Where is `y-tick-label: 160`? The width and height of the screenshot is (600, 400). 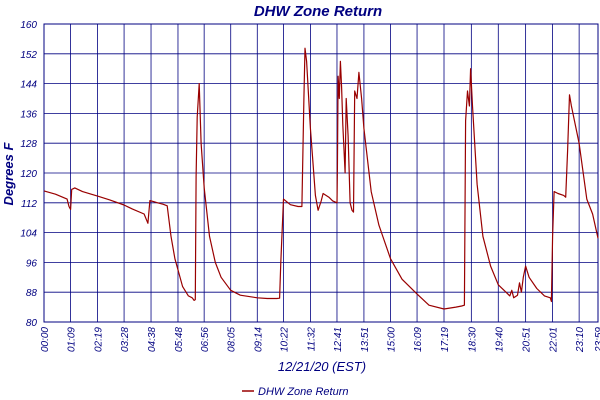
y-tick-label: 160 is located at coordinates (28, 25).